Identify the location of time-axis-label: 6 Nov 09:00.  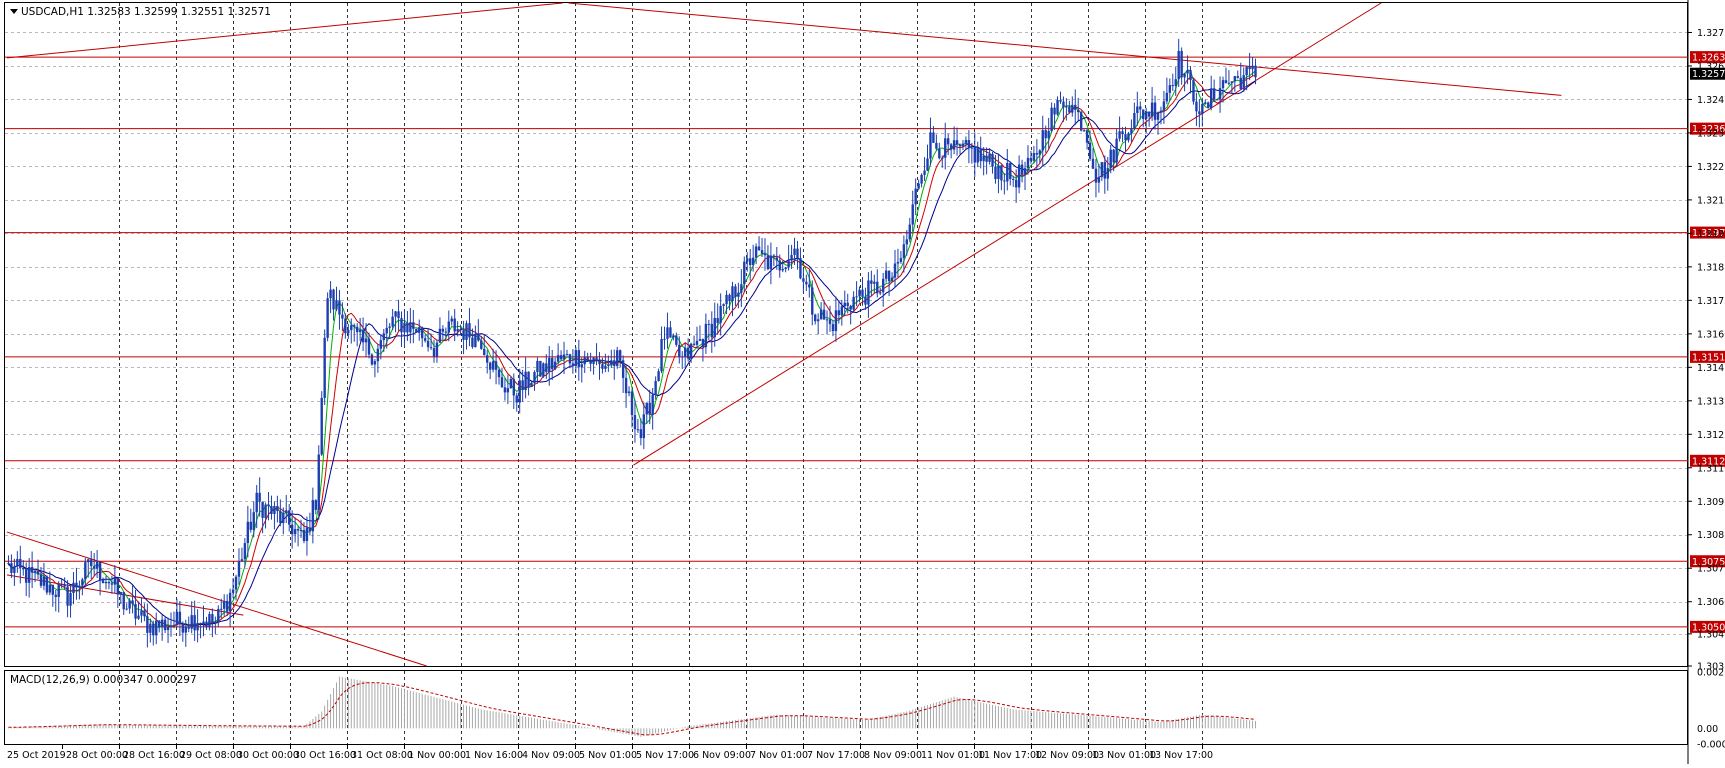
(722, 755).